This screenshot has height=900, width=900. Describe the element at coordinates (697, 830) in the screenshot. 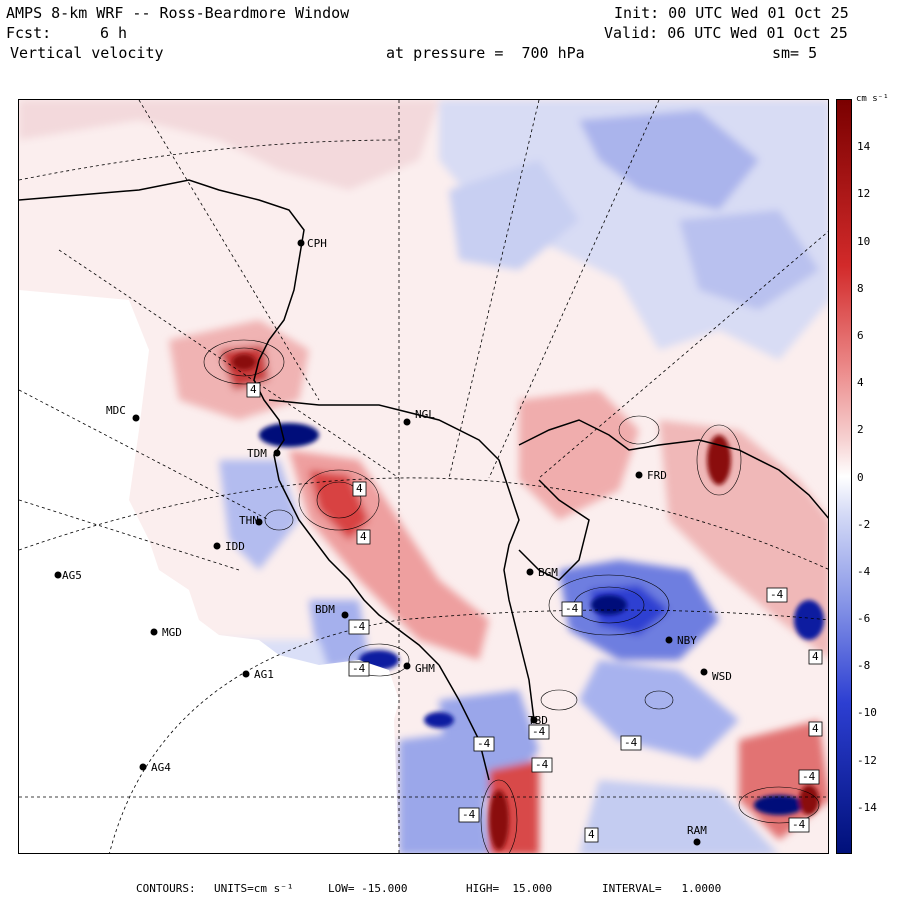

I see `station-label: RAM` at that location.